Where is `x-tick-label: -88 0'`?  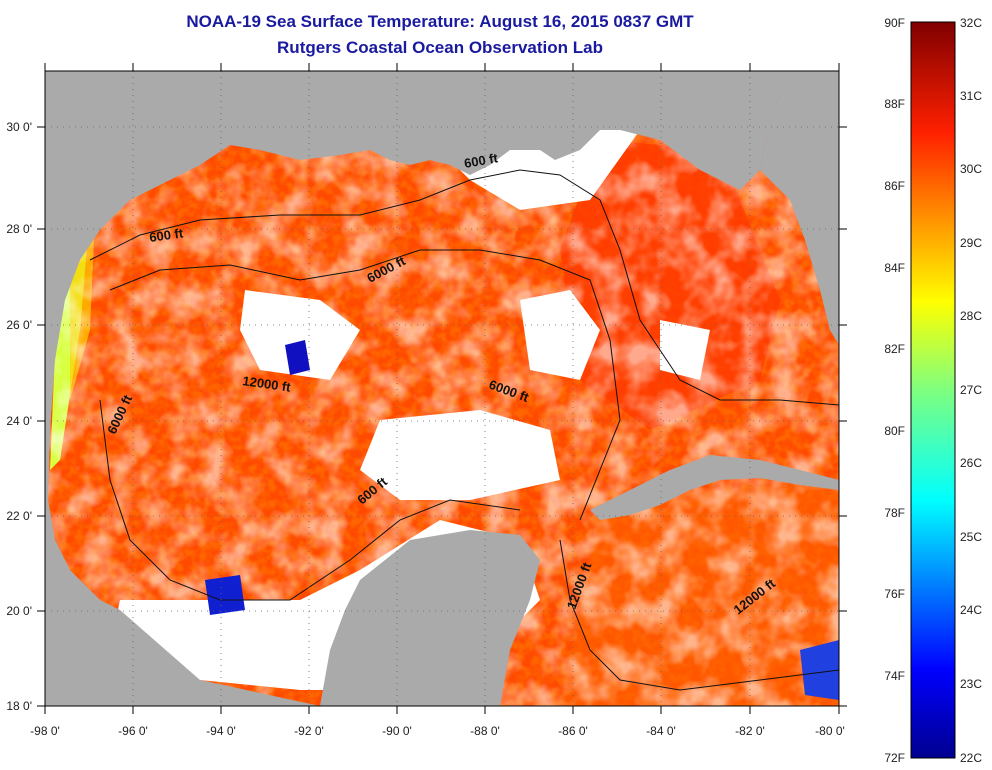 x-tick-label: -88 0' is located at coordinates (485, 731).